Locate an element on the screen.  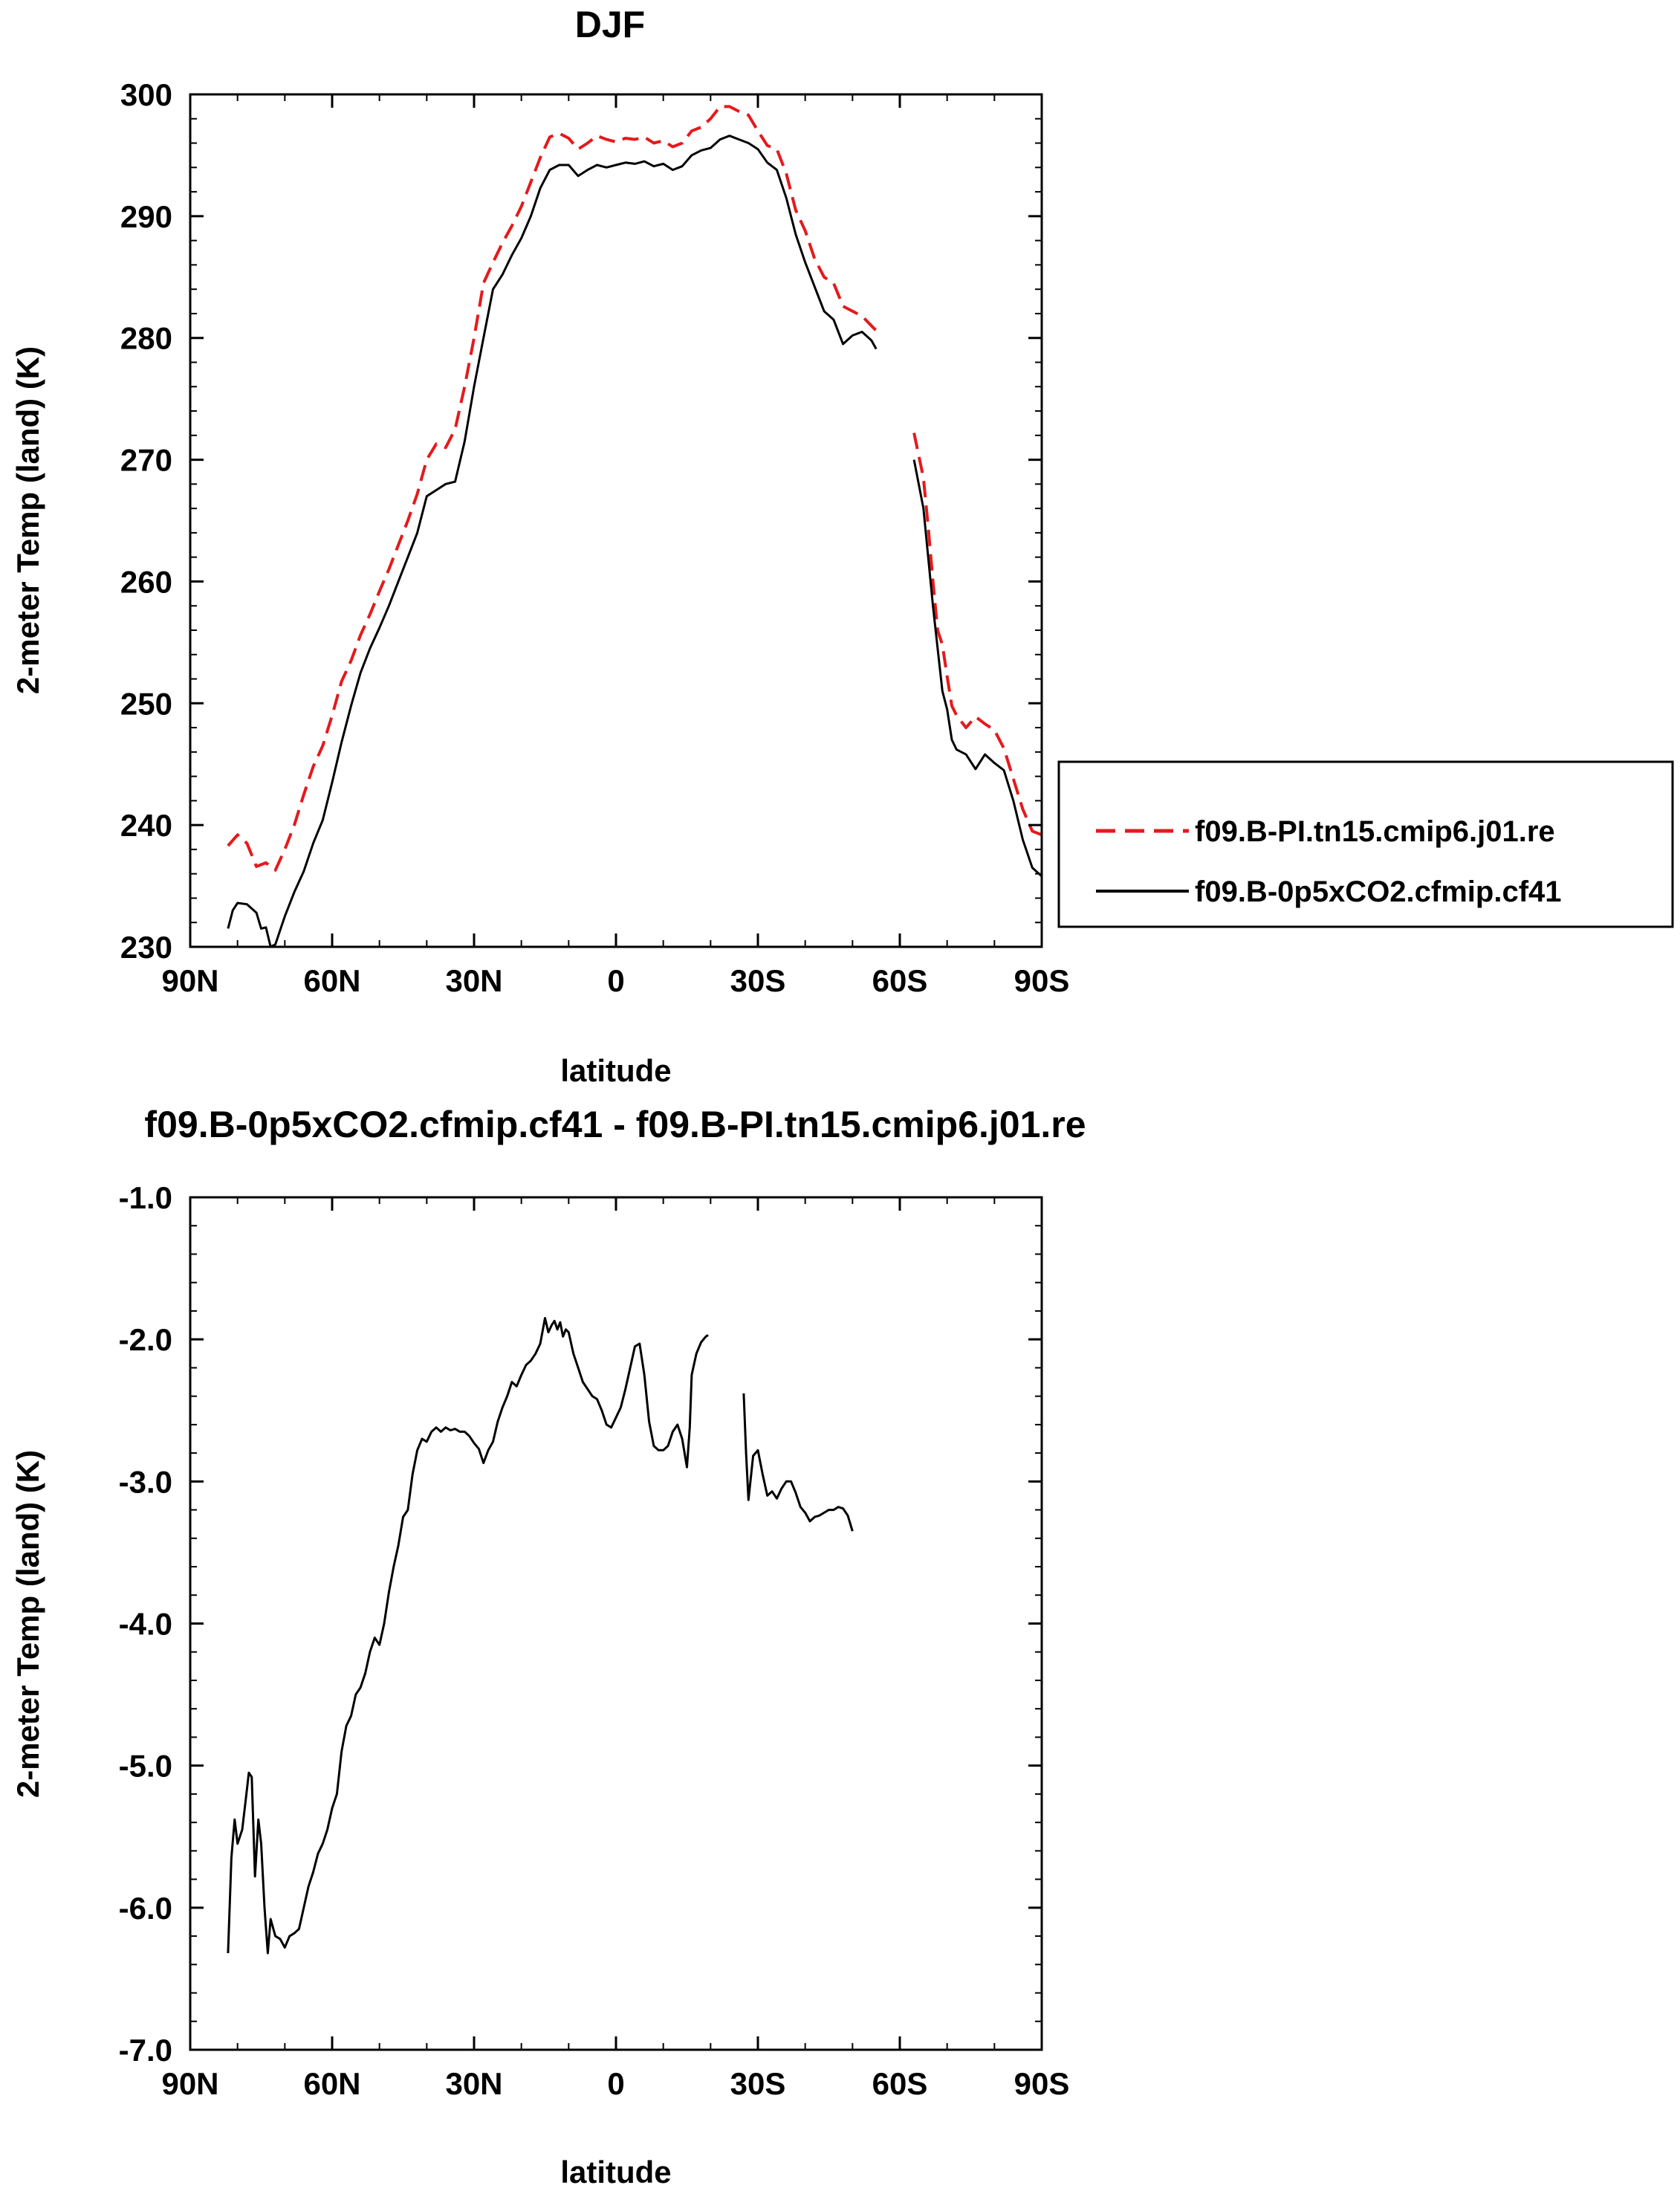
bottom-series-lines is located at coordinates (541, 1636).